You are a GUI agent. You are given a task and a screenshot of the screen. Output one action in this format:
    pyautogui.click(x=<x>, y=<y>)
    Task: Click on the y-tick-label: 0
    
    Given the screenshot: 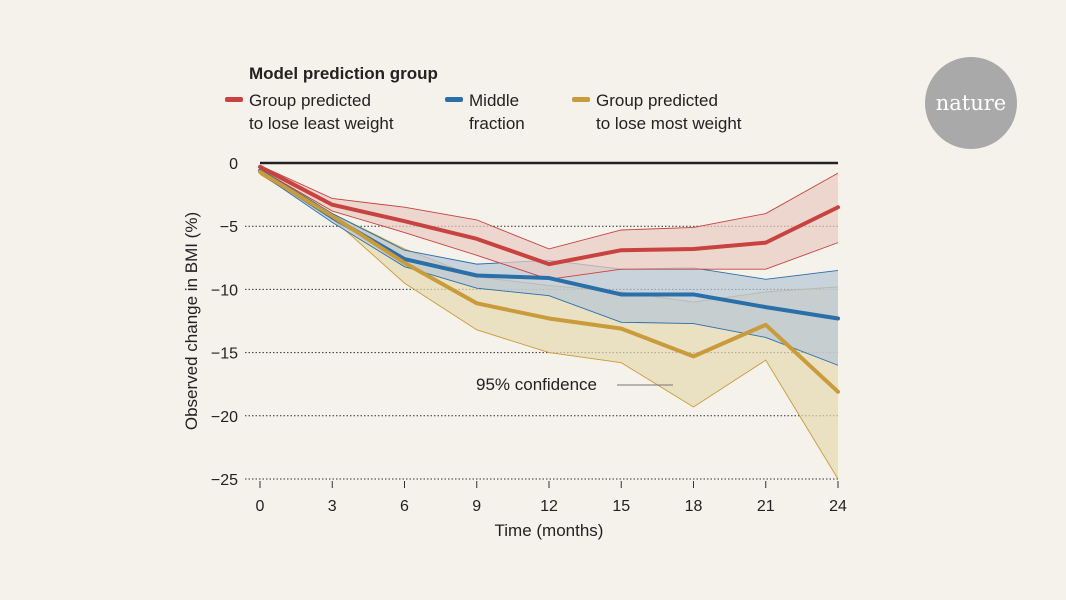 What is the action you would take?
    pyautogui.click(x=233, y=164)
    